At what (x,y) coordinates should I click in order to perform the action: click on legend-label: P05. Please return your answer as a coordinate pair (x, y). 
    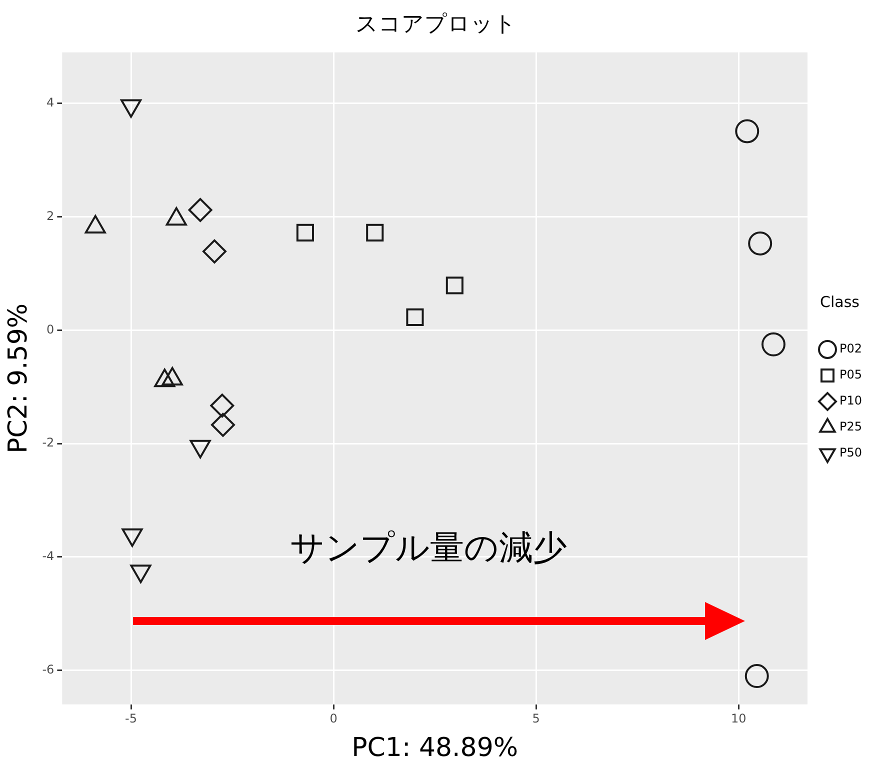
    Looking at the image, I should click on (850, 375).